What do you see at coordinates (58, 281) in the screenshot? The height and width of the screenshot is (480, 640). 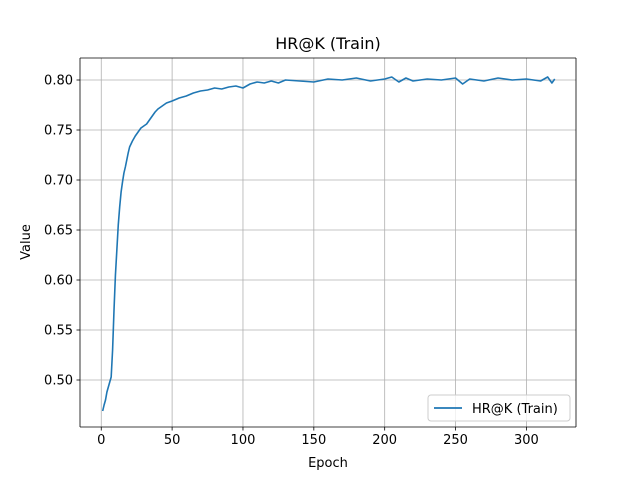 I see `y-tick-label: 0.60` at bounding box center [58, 281].